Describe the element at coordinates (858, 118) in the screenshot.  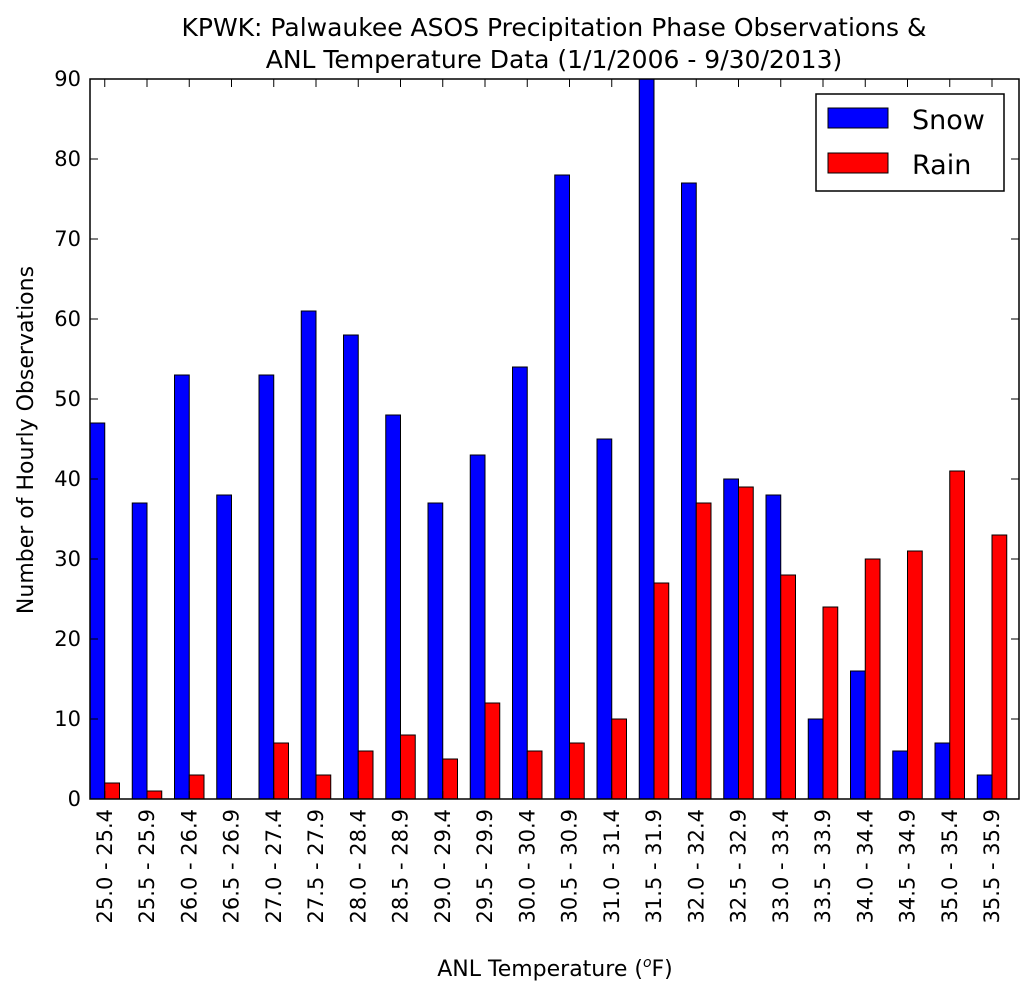
I see `legend-swatch-snow` at that location.